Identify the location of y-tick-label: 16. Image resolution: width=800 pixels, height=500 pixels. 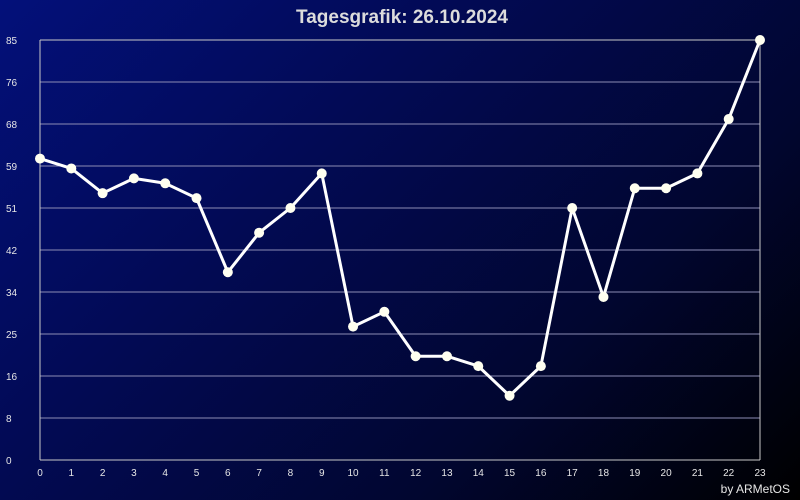
(12, 377).